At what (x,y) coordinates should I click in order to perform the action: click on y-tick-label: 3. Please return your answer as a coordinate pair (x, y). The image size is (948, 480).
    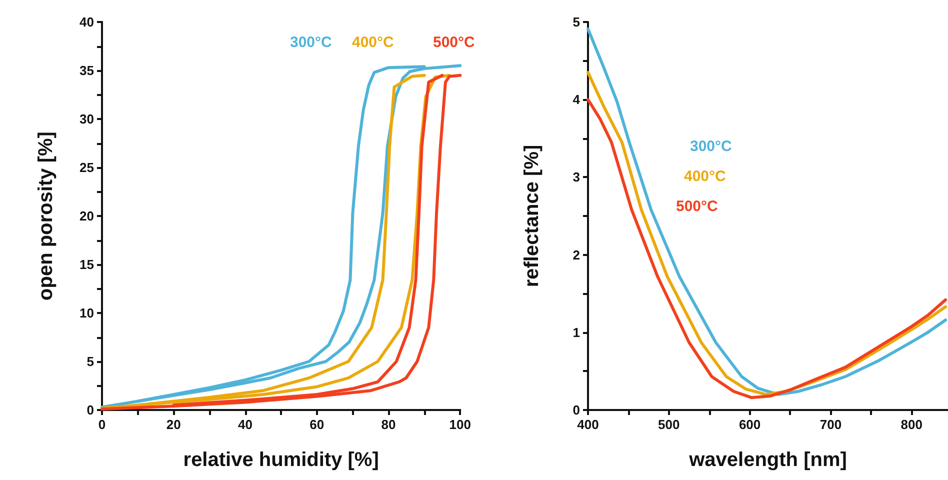
    Looking at the image, I should click on (576, 177).